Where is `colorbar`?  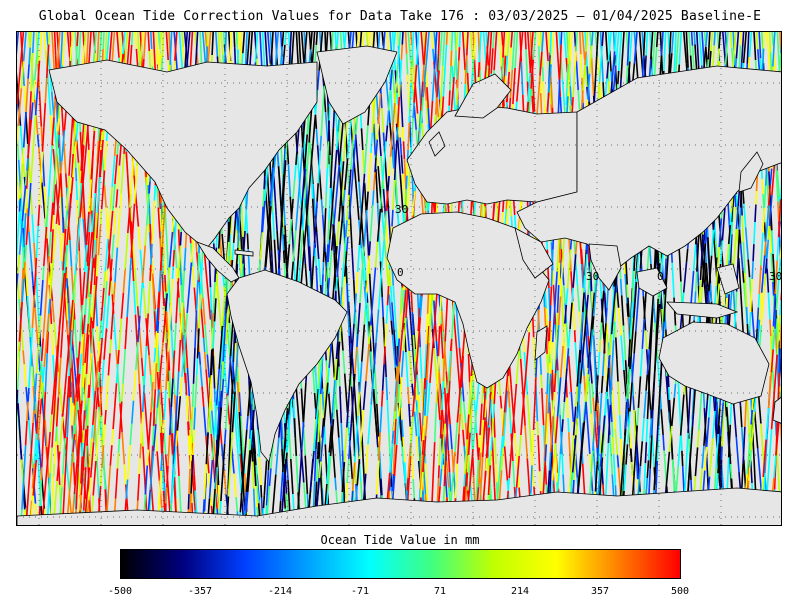
colorbar is located at coordinates (400, 564).